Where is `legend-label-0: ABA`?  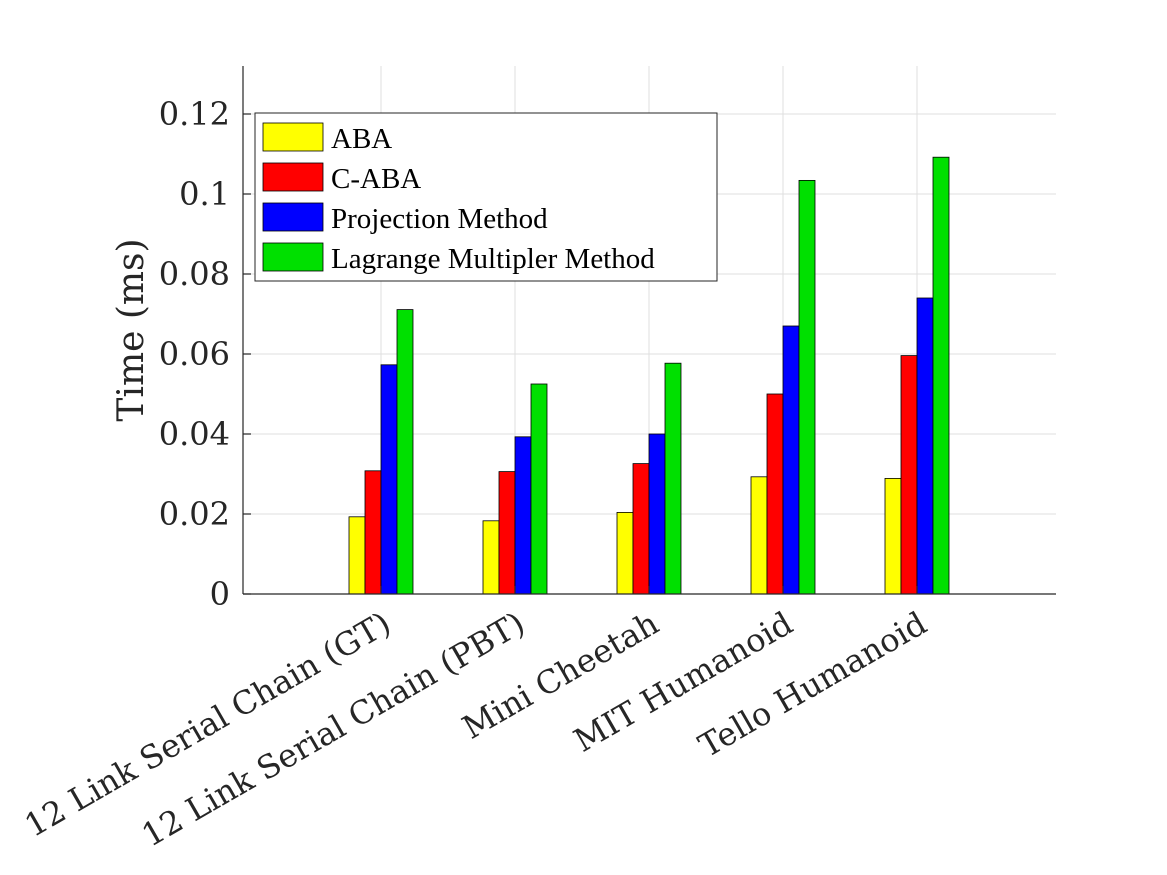
legend-label-0: ABA is located at coordinates (361, 139).